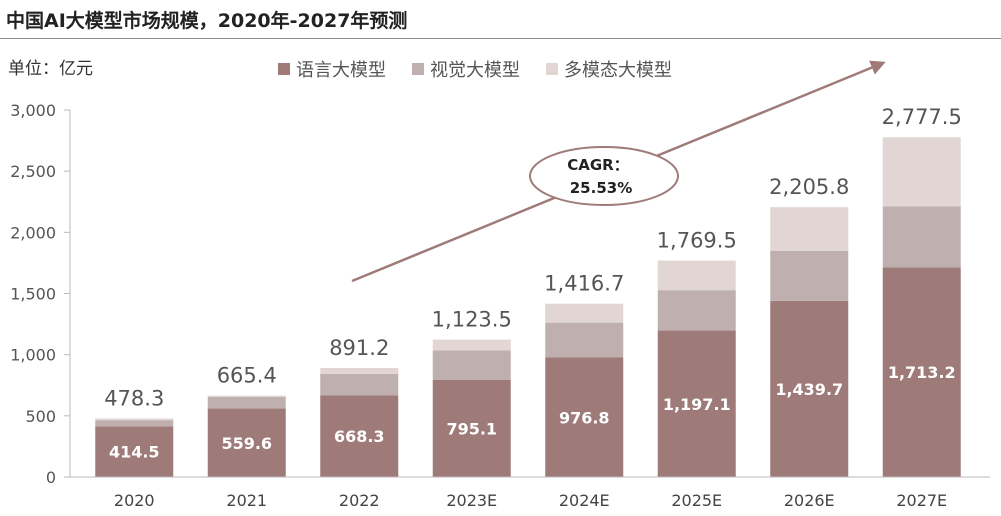 Image resolution: width=1001 pixels, height=516 pixels. I want to click on bar-total-label: 1,769.5, so click(697, 241).